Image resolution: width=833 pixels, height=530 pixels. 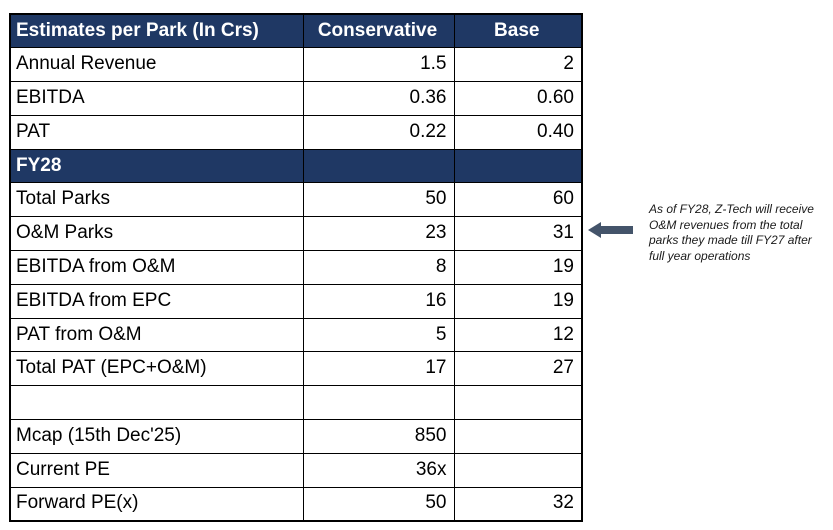 What do you see at coordinates (378, 335) in the screenshot?
I see `conservative-value-cell: 5` at bounding box center [378, 335].